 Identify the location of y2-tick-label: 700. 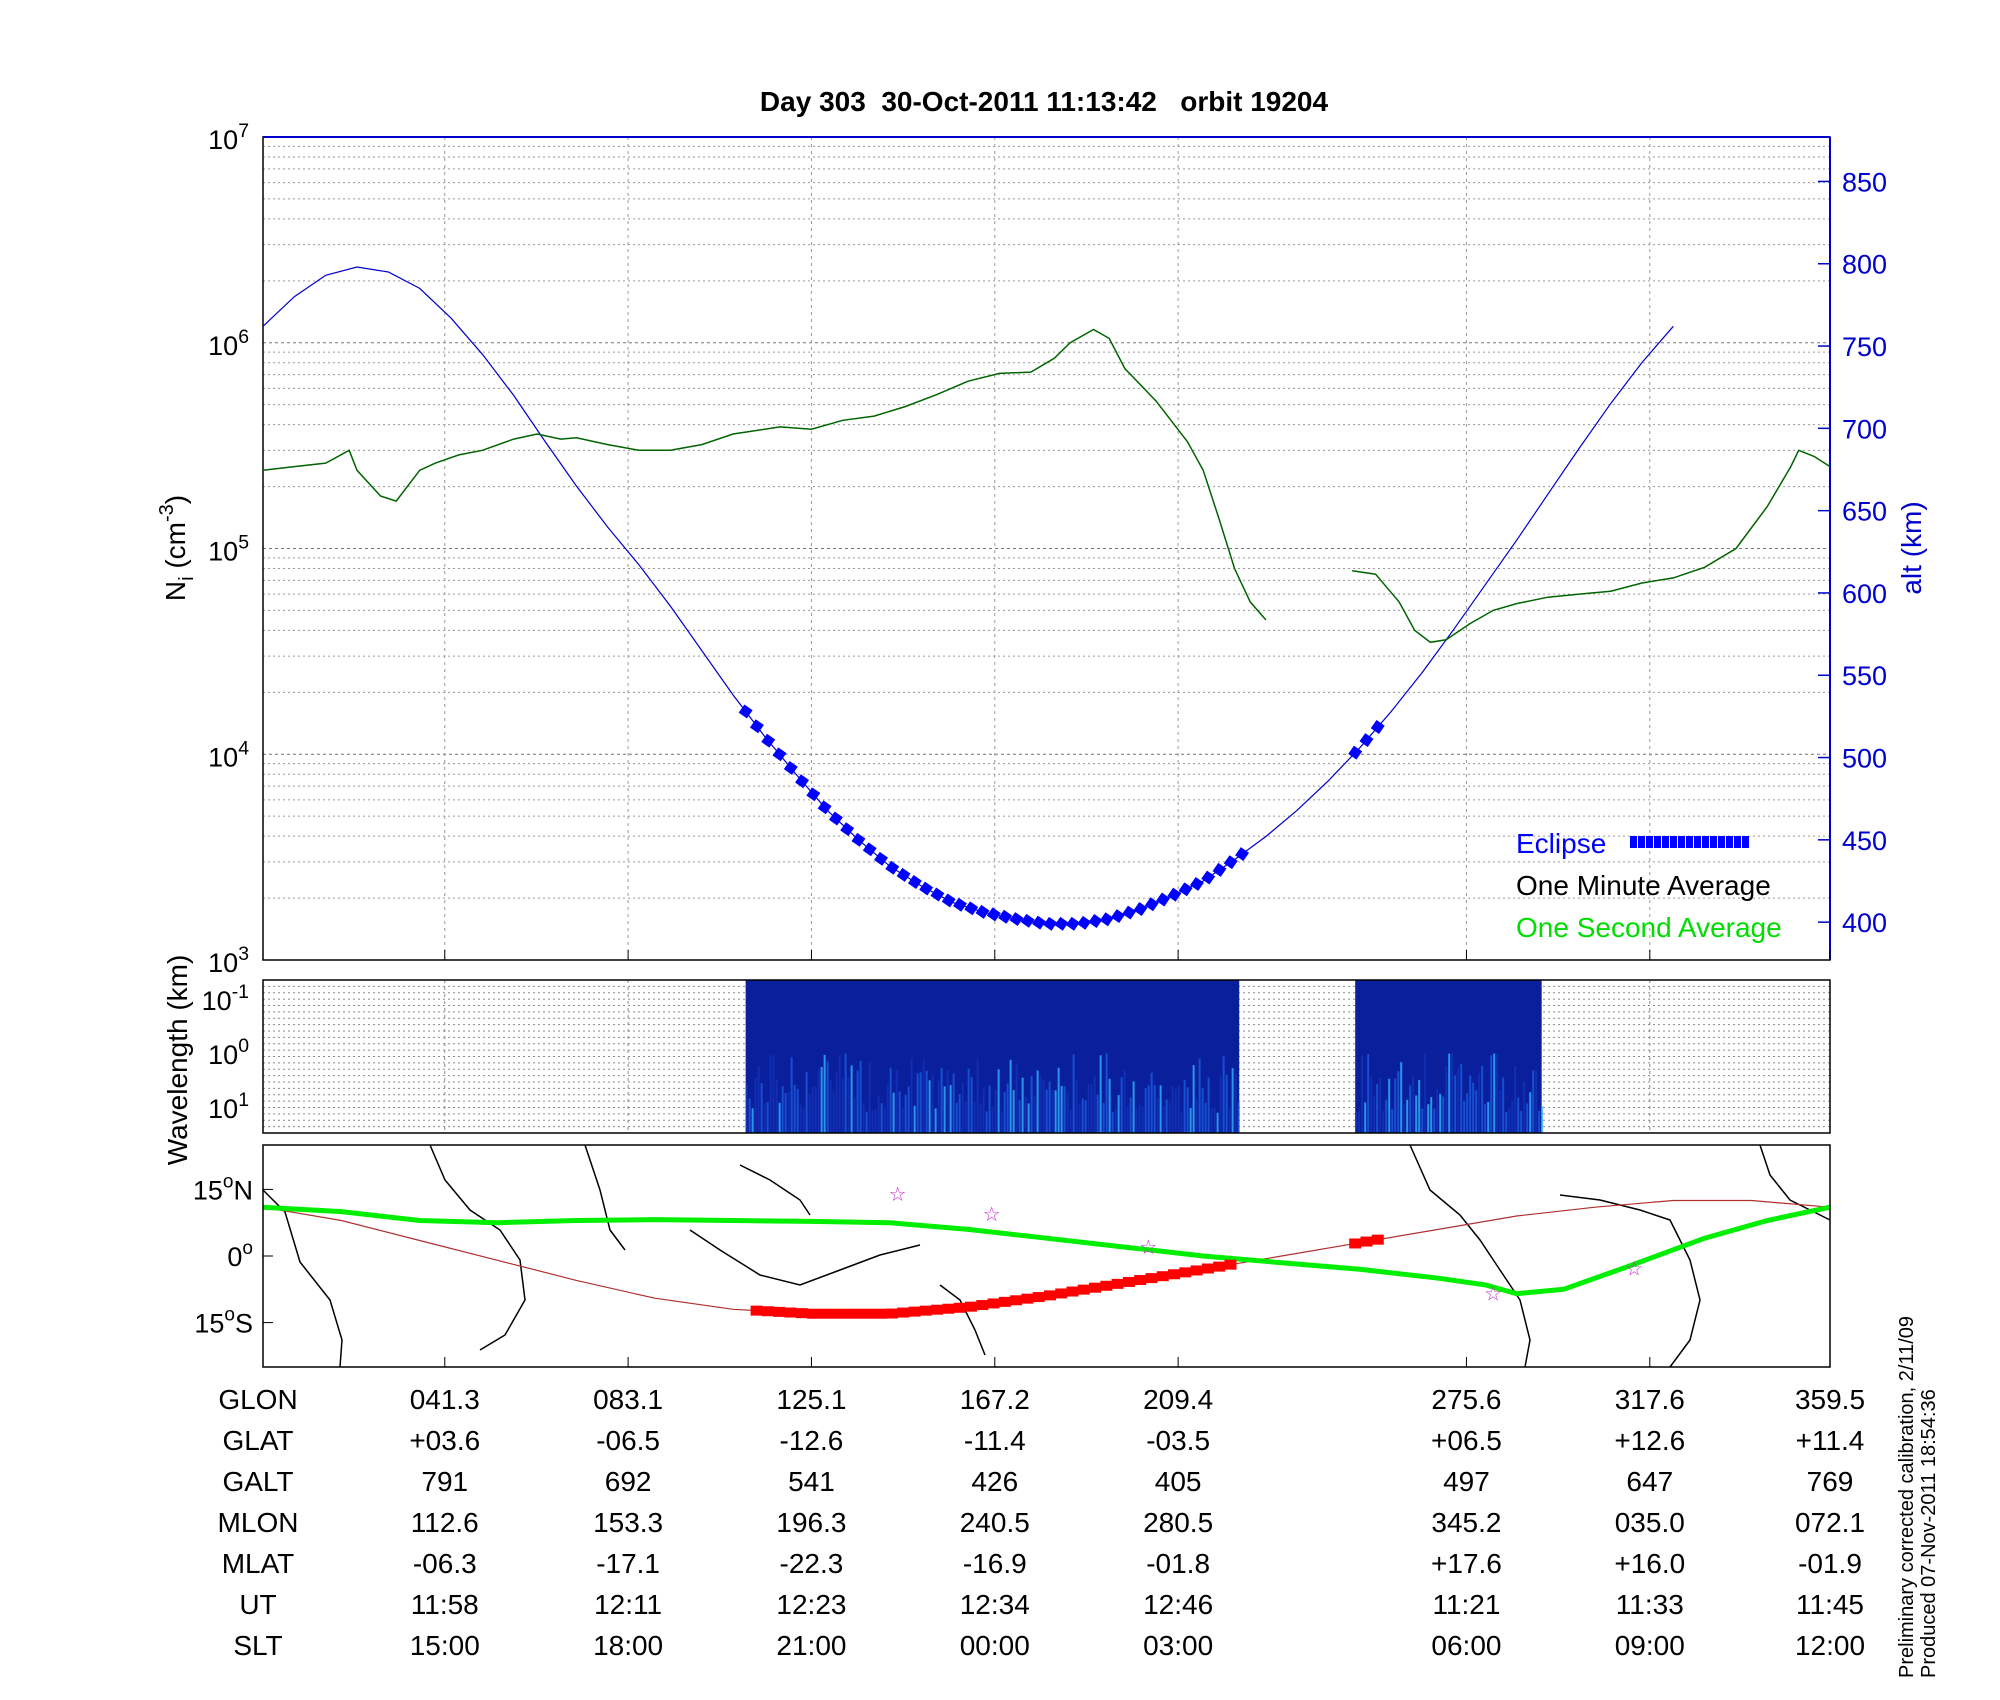
(1864, 429).